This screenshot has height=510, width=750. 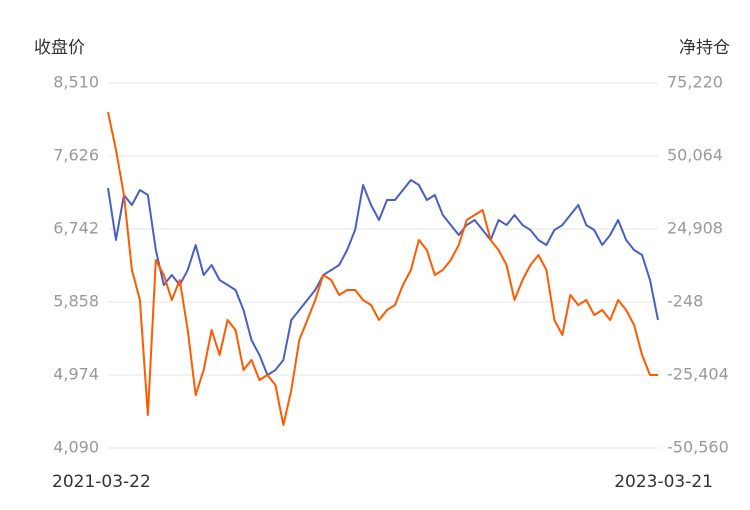 What do you see at coordinates (663, 482) in the screenshot?
I see `x-tick-label: 2023-03-21` at bounding box center [663, 482].